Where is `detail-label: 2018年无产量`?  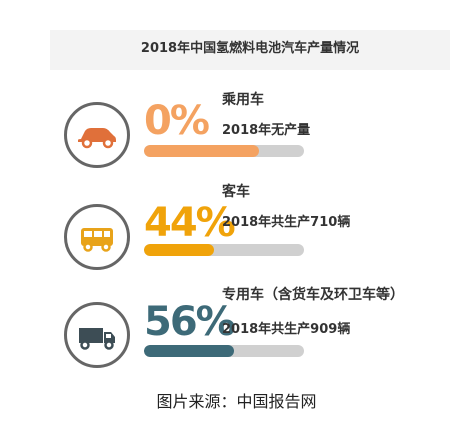 detail-label: 2018年无产量 is located at coordinates (266, 130).